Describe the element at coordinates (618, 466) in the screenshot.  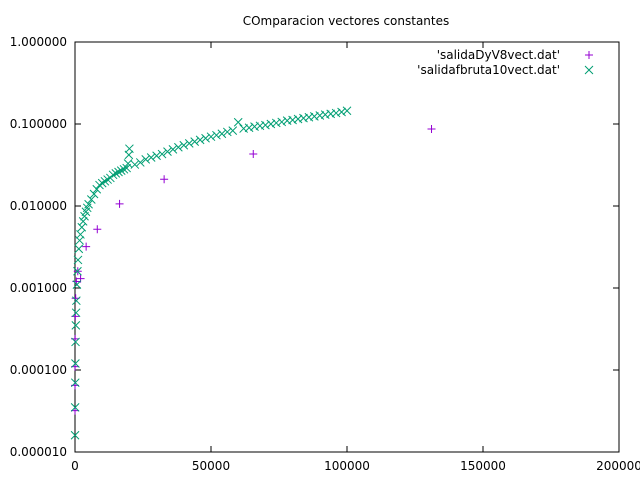
I see `x-tick-label: 200000` at that location.